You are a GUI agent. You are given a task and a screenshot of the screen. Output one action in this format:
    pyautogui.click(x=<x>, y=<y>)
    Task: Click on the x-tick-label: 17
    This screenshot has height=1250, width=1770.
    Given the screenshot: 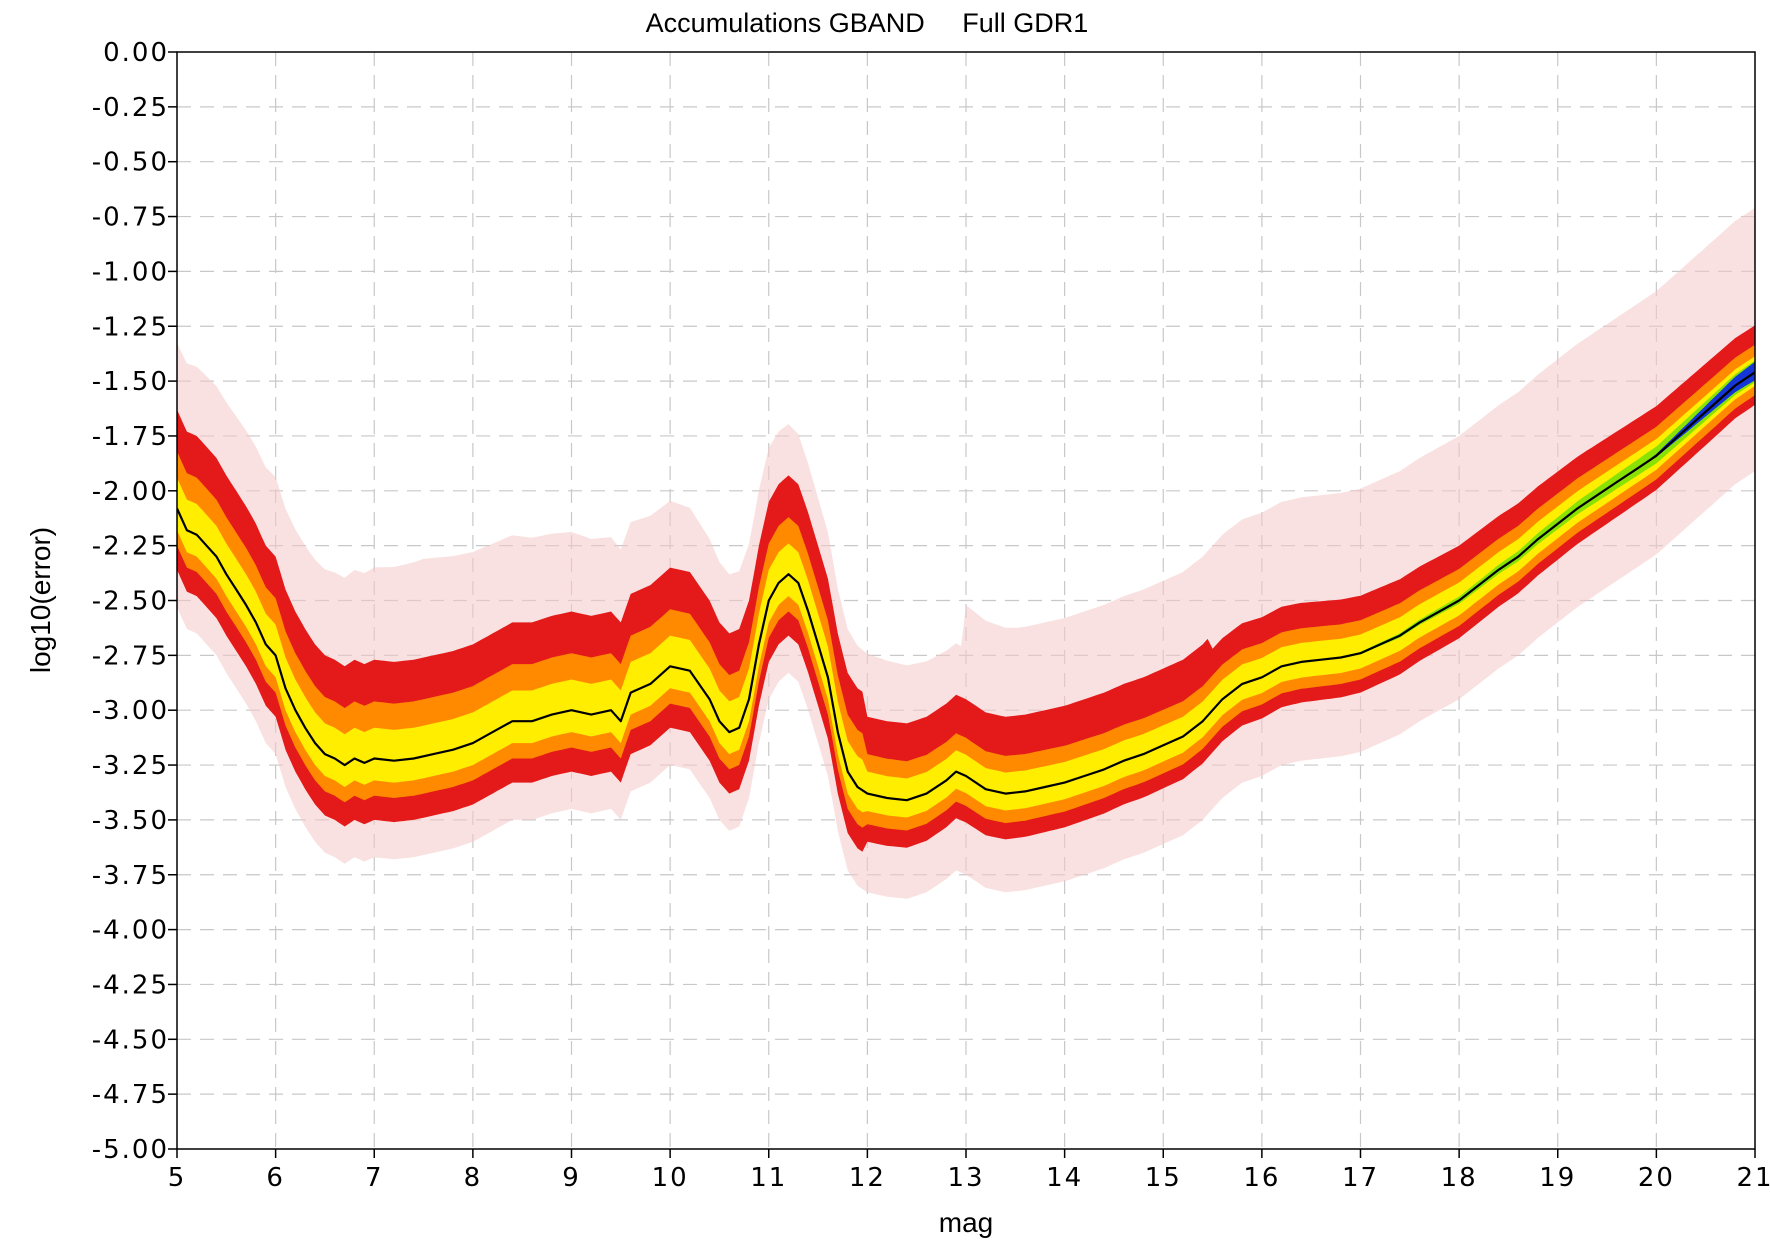 What is the action you would take?
    pyautogui.click(x=1360, y=1178)
    